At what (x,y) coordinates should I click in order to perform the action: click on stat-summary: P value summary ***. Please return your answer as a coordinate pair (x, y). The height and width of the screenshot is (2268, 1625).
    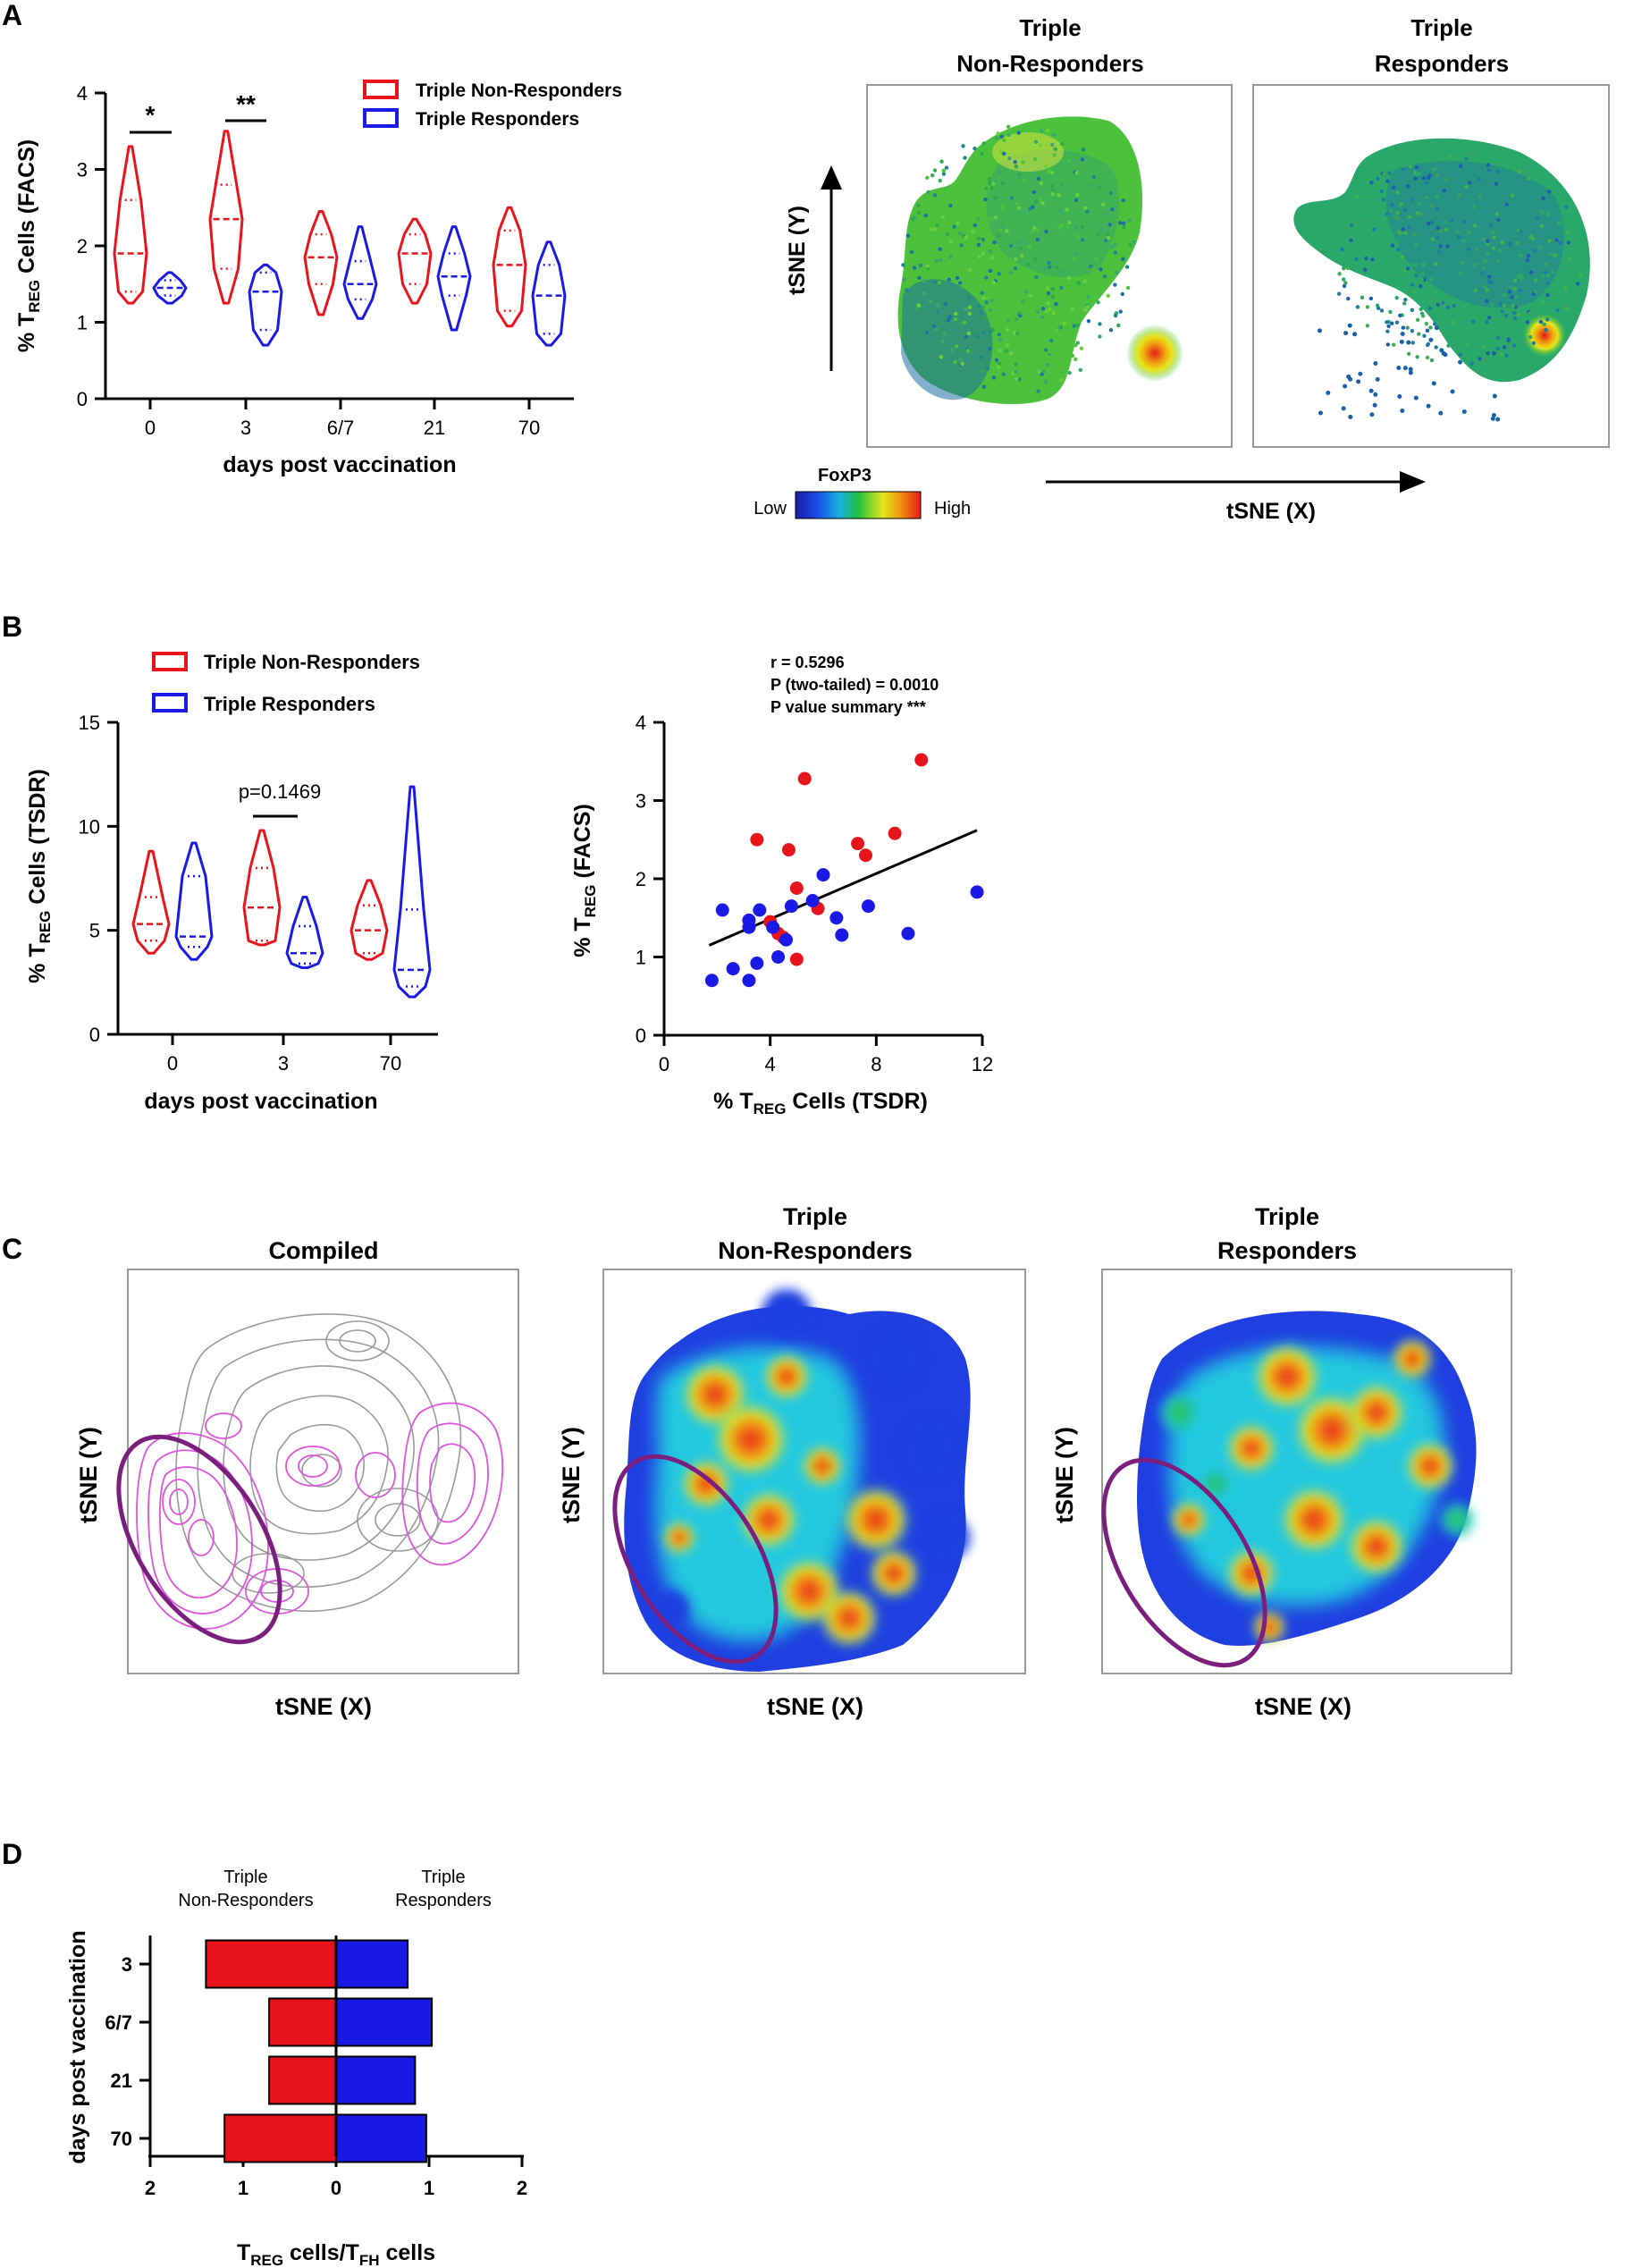
    Looking at the image, I should click on (848, 707).